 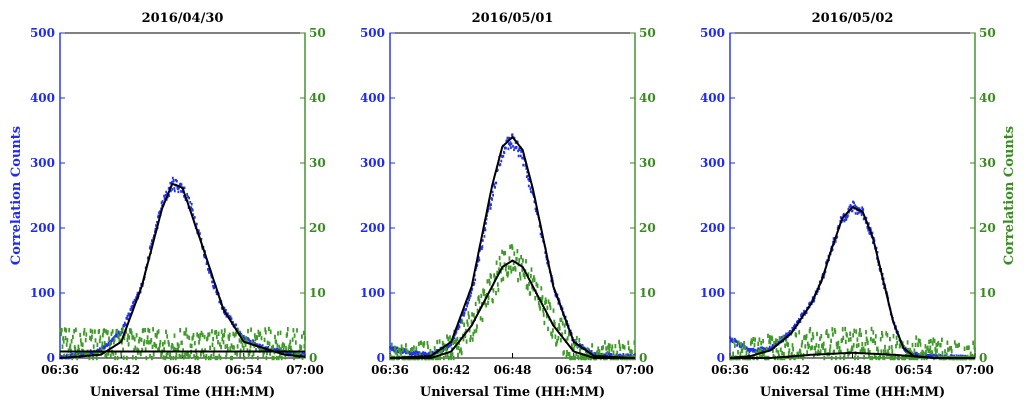 I want to click on right-tick-label: 40, so click(x=987, y=98).